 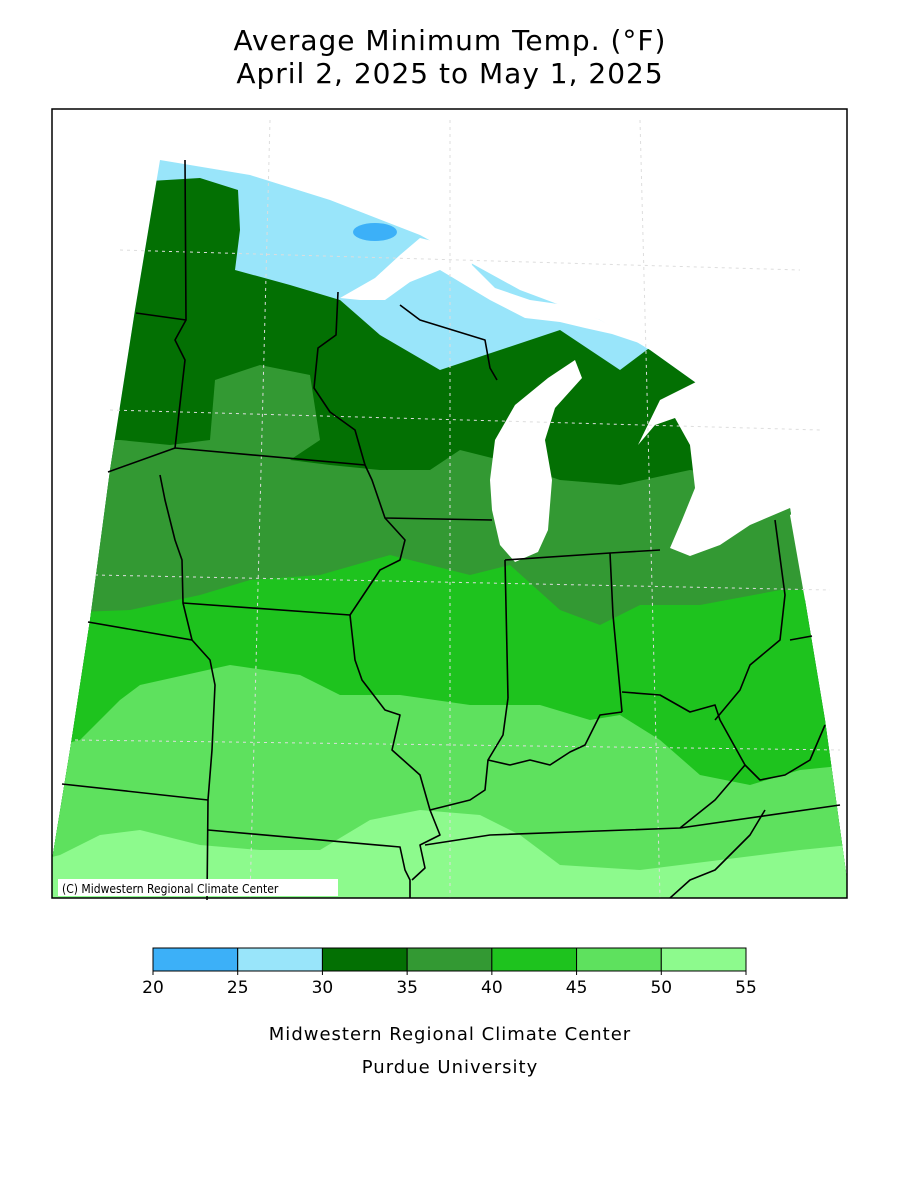 I want to click on legend-tick-label: 30, so click(x=323, y=988).